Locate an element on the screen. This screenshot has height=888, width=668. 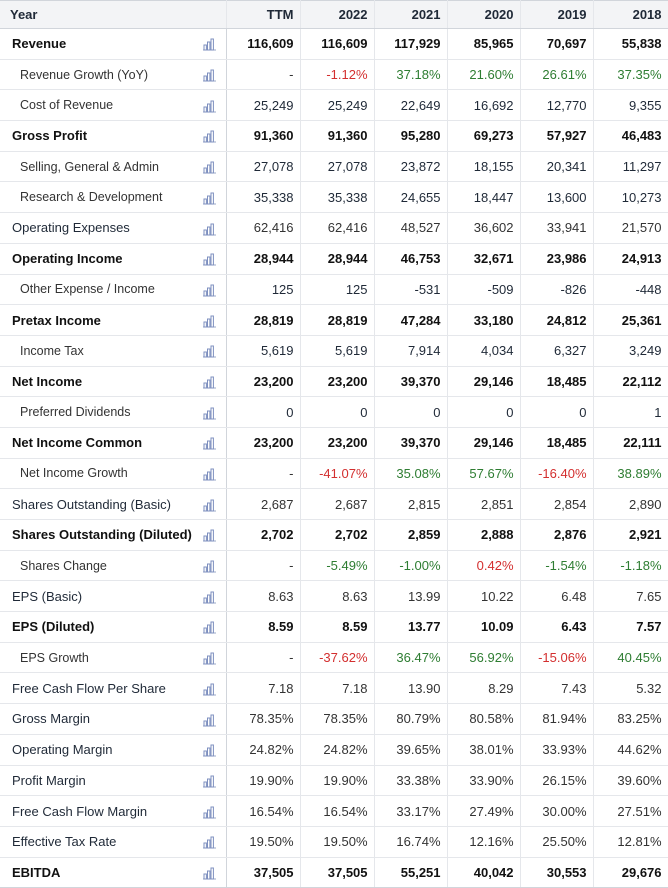
value-cell: 6,327 is located at coordinates (557, 351).